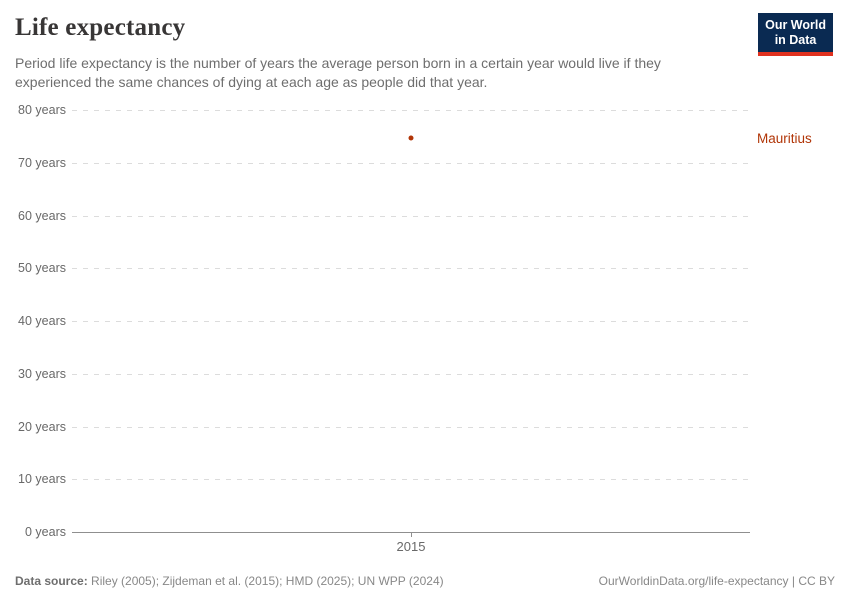 The height and width of the screenshot is (600, 850). I want to click on y-tick-label: 60 years, so click(42, 215).